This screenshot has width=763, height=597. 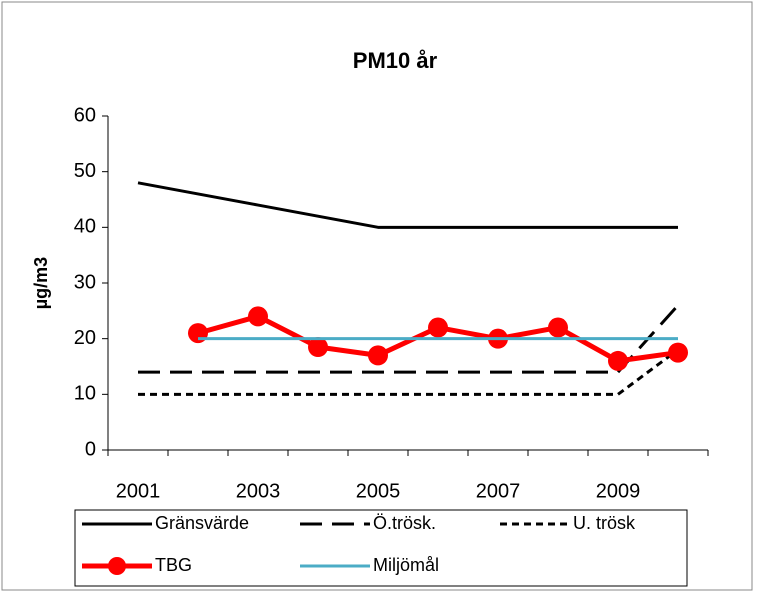 What do you see at coordinates (406, 565) in the screenshot?
I see `legend-label: Miljömål` at bounding box center [406, 565].